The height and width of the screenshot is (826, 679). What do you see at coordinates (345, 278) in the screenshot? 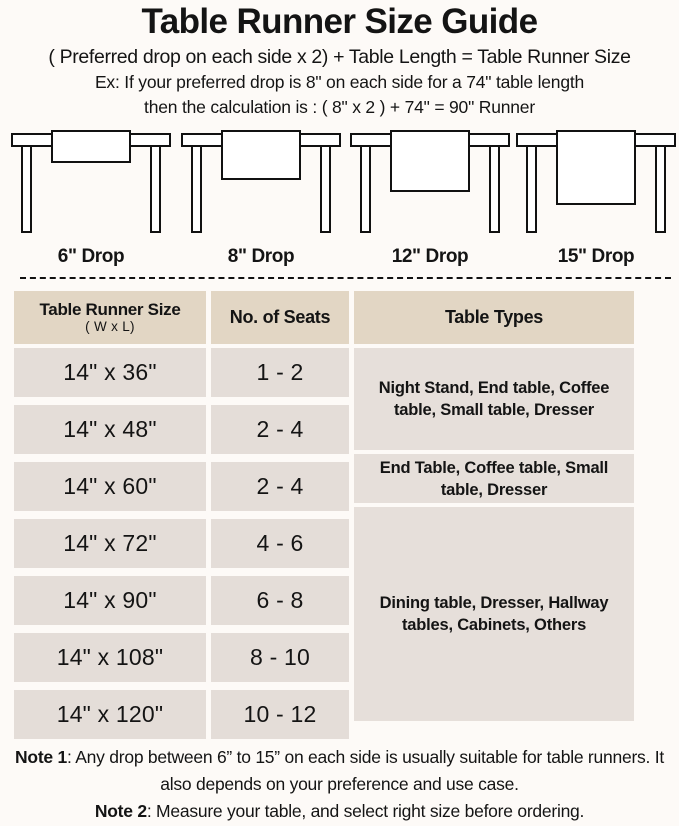
I see `section-divider` at bounding box center [345, 278].